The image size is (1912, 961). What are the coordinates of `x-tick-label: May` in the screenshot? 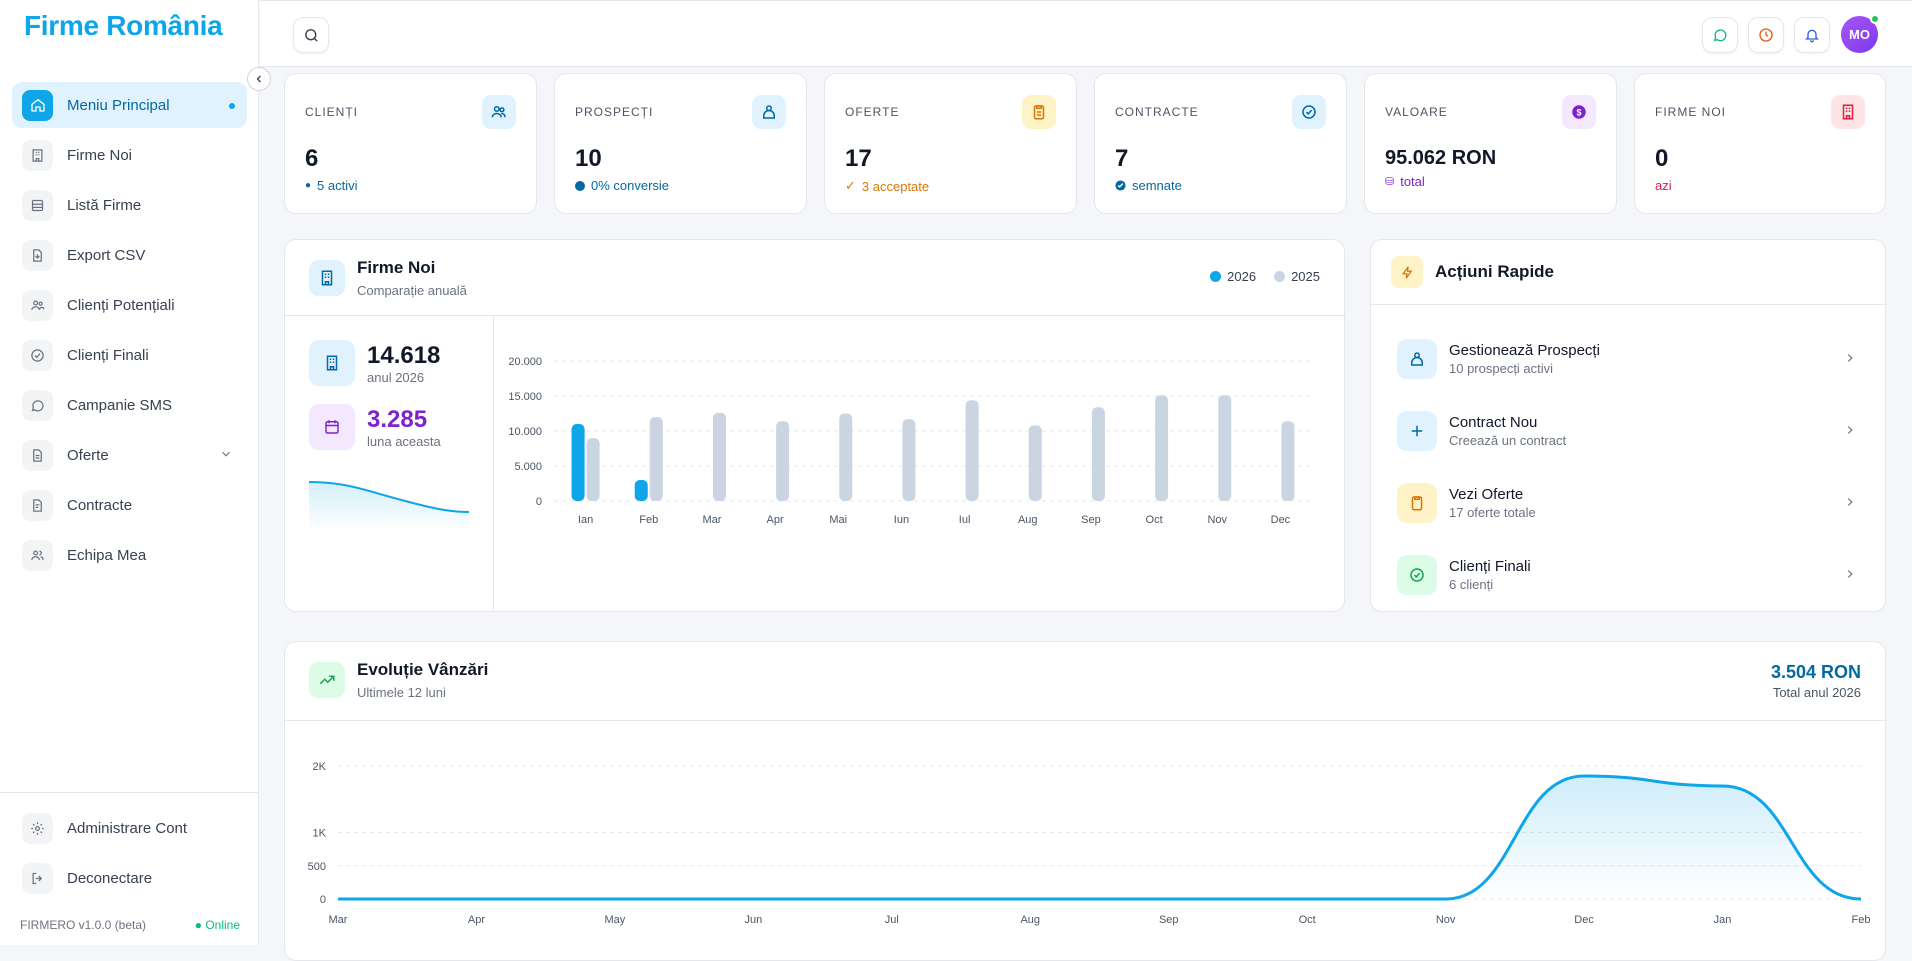 It's located at (615, 920).